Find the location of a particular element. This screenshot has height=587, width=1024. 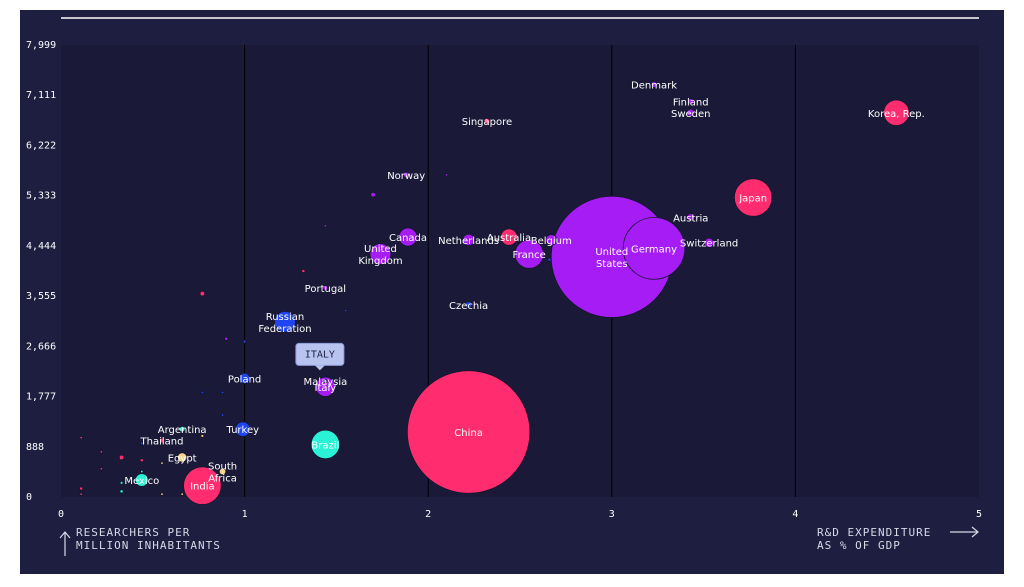

x-axis-label: R&D EXPENDITURE is located at coordinates (874, 532).